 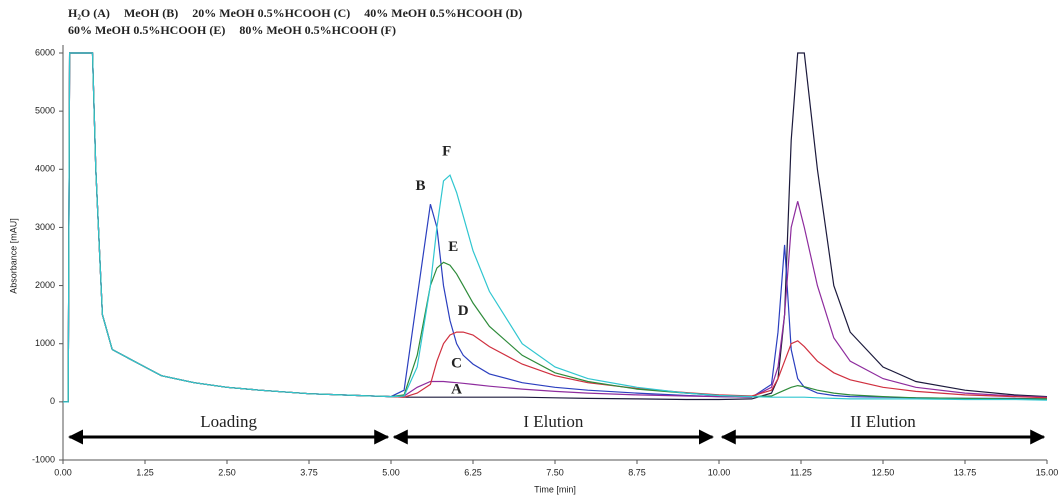 What do you see at coordinates (473, 472) in the screenshot?
I see `x-tick-label: 6.25` at bounding box center [473, 472].